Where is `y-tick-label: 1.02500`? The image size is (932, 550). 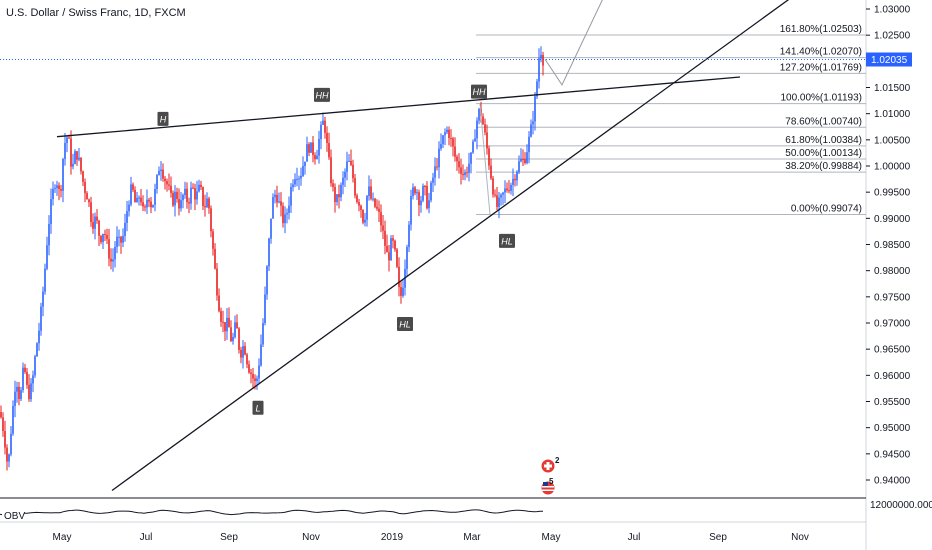 y-tick-label: 1.02500 is located at coordinates (892, 36).